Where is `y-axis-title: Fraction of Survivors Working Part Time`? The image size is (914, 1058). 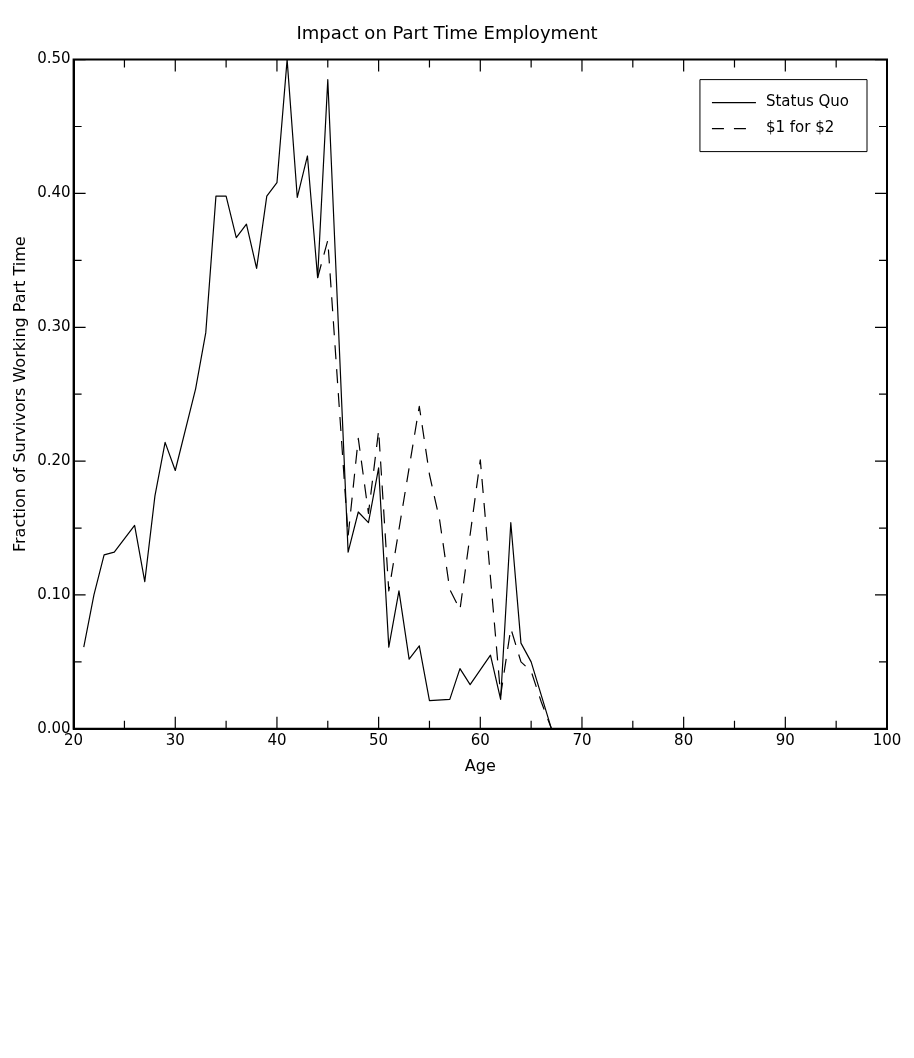 y-axis-title: Fraction of Survivors Working Part Time is located at coordinates (19, 394).